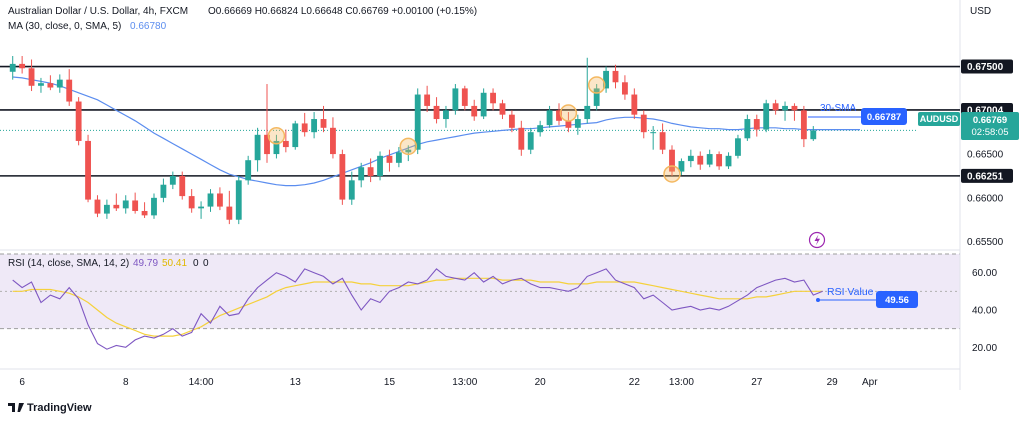 Image resolution: width=1024 pixels, height=421 pixels. Describe the element at coordinates (474, 129) in the screenshot. I see `swing-markers` at that location.